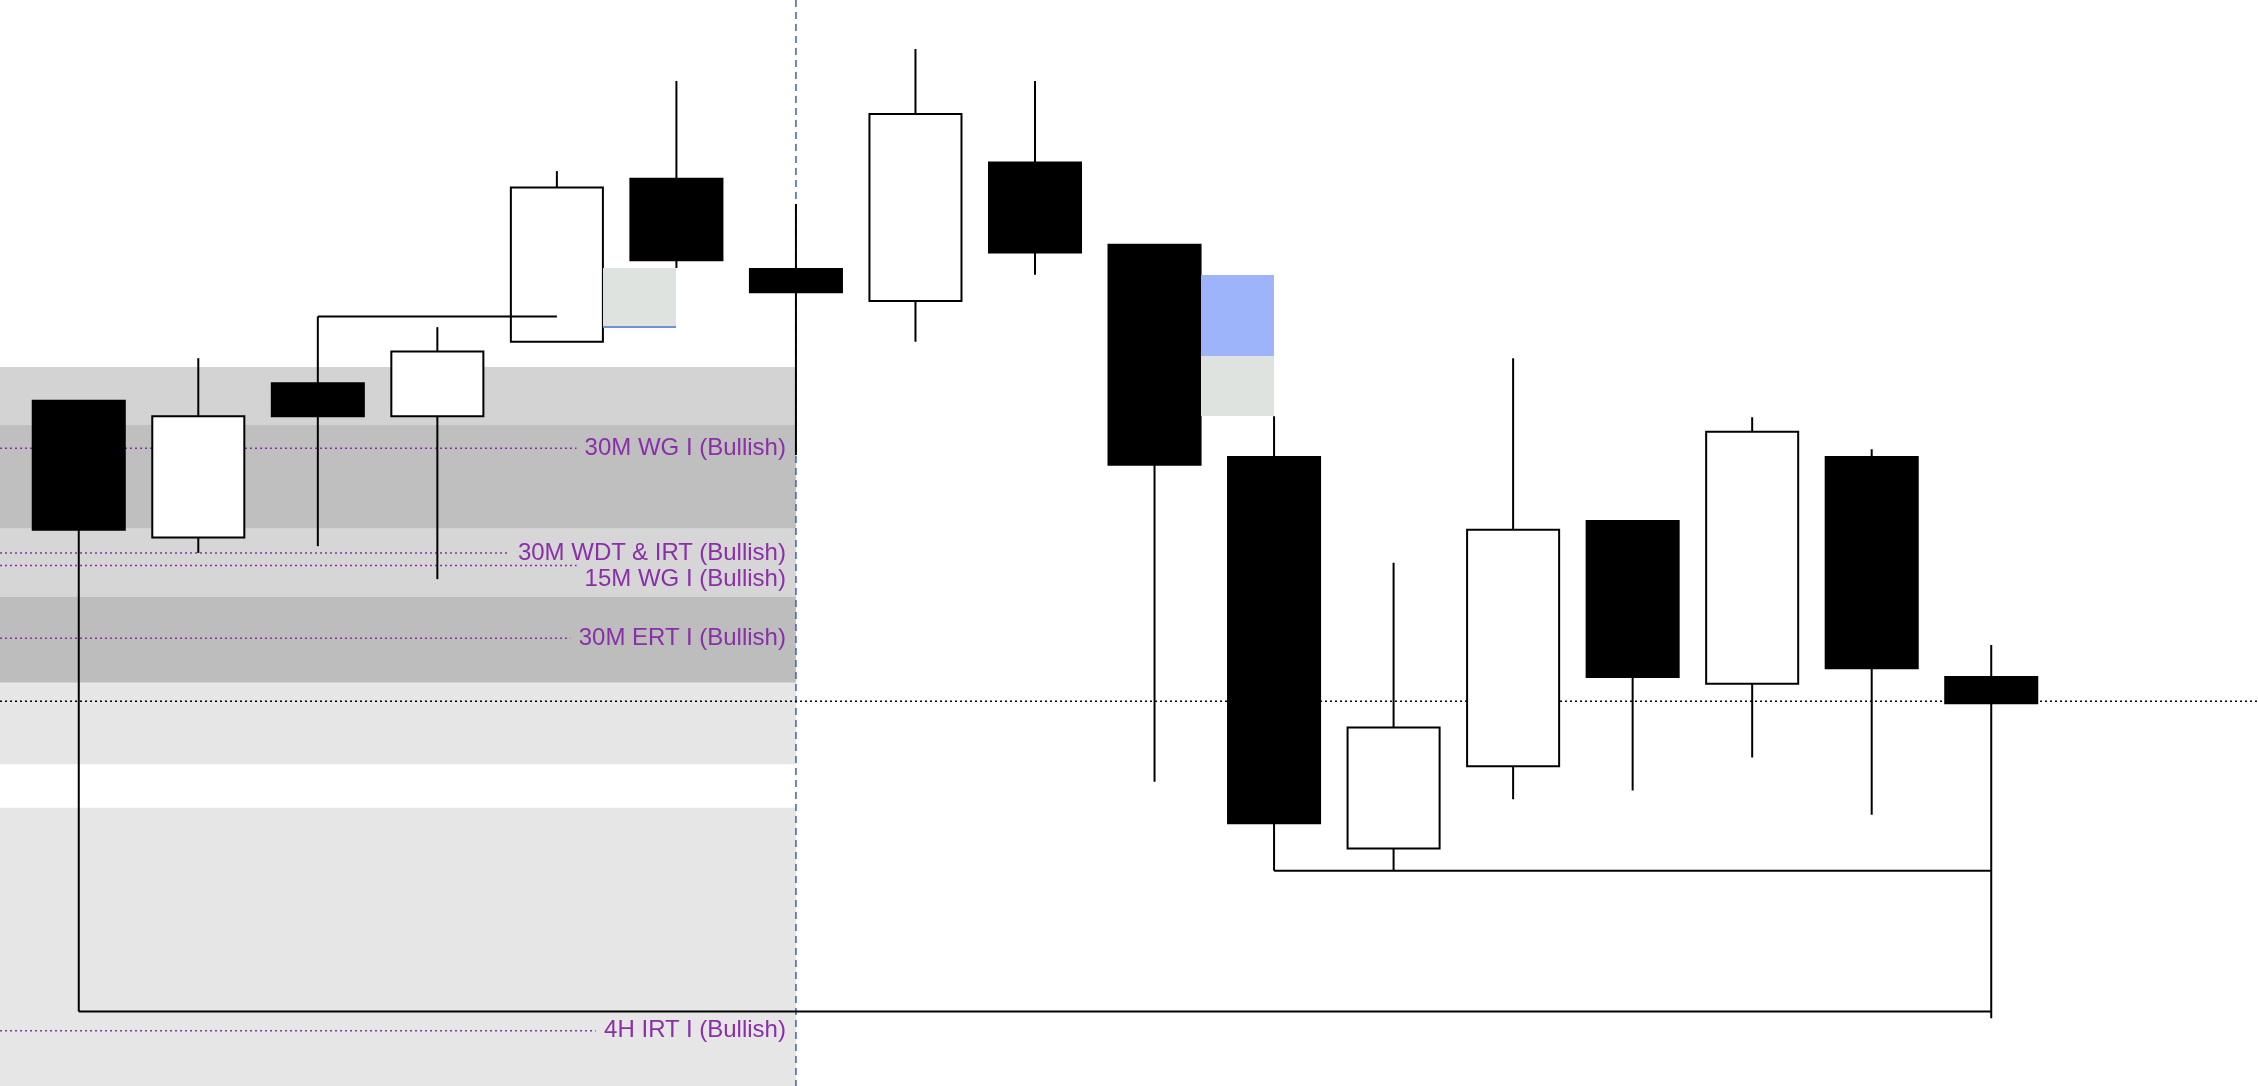 Image resolution: width=2258 pixels, height=1086 pixels. Describe the element at coordinates (651, 551) in the screenshot. I see `ref-line-label: 30M WDT & IRT (Bullish)` at that location.